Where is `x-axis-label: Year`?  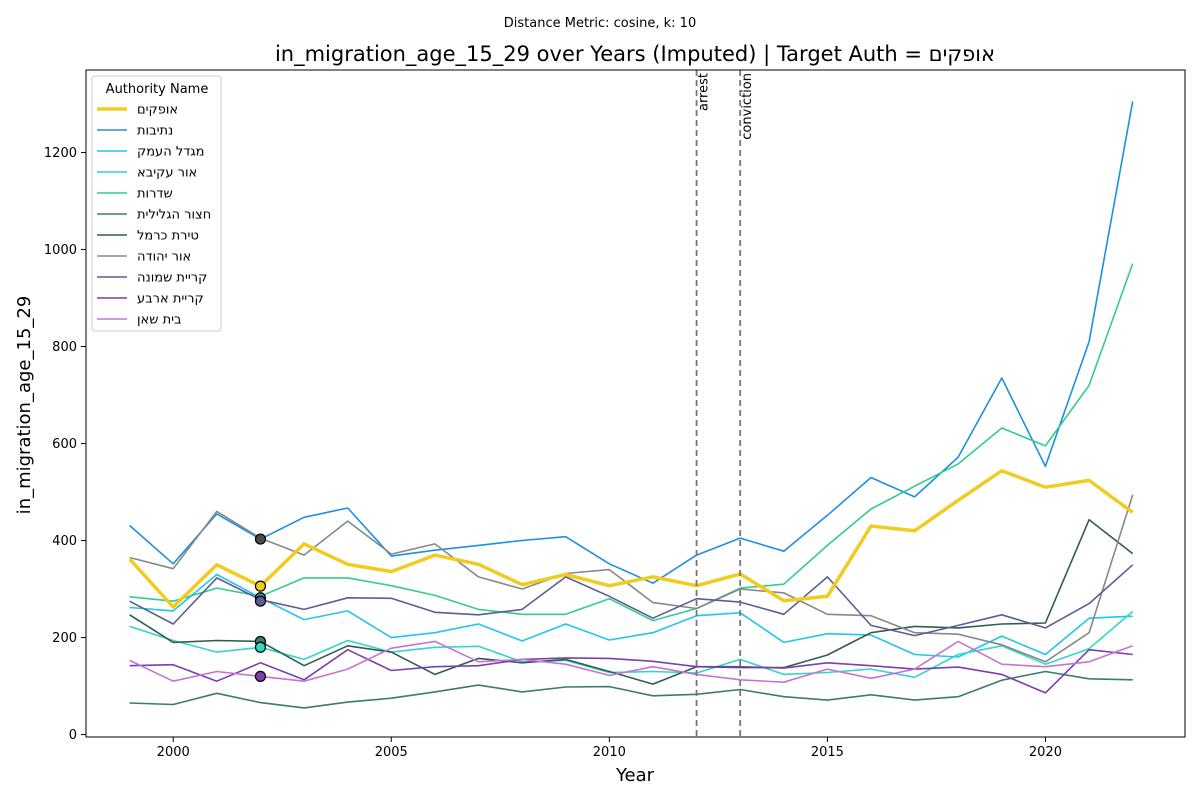
x-axis-label: Year is located at coordinates (635, 775).